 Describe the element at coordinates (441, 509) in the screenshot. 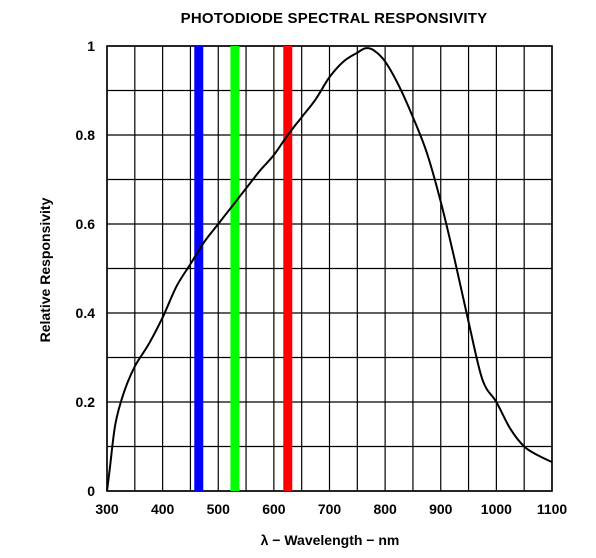

I see `x-tick-label-6: 900` at that location.